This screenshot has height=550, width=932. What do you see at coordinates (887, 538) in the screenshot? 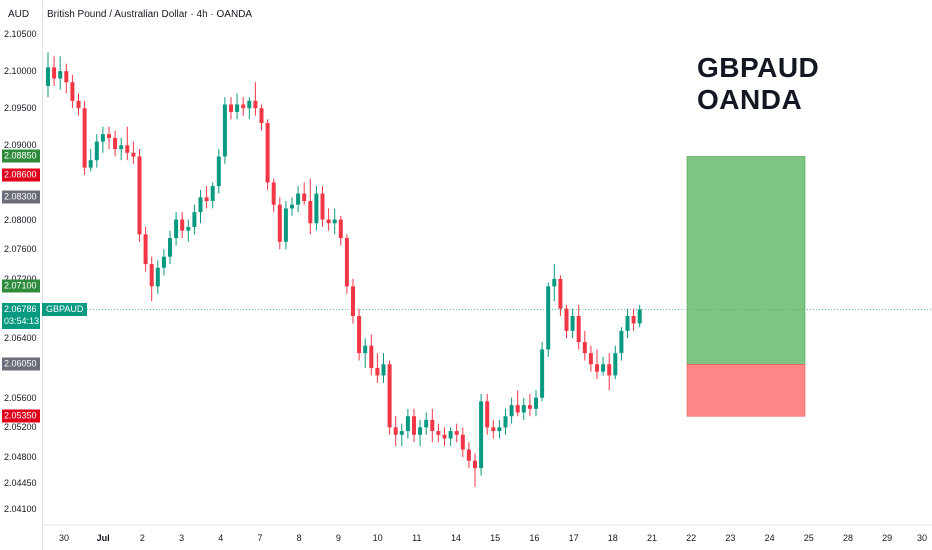
I see `time-tick-label: 29` at bounding box center [887, 538].